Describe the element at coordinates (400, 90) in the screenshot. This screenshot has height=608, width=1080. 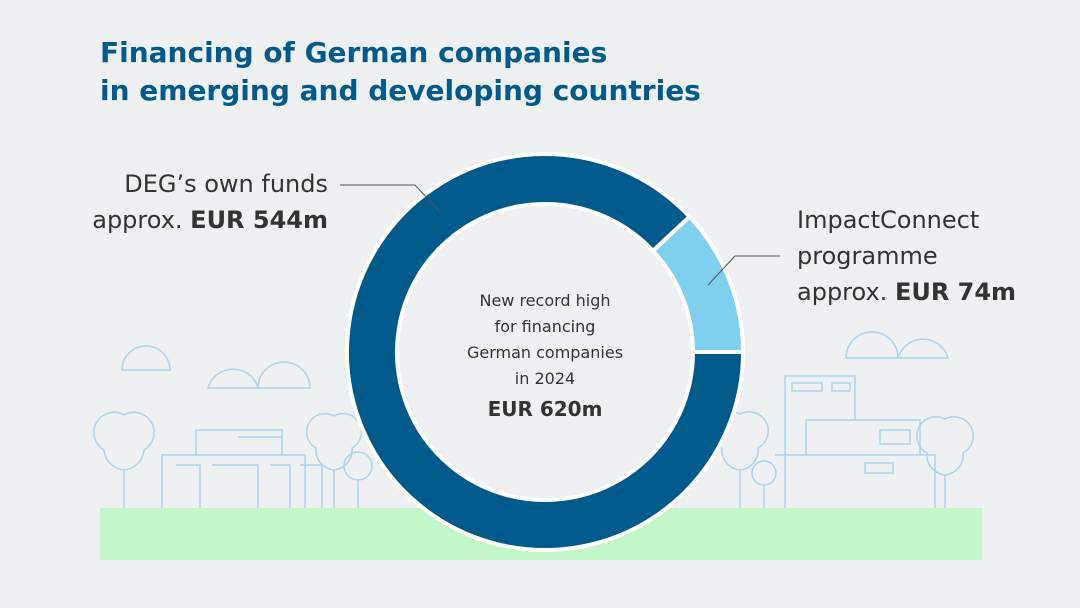
I see `title-line: in emerging and developing countries` at that location.